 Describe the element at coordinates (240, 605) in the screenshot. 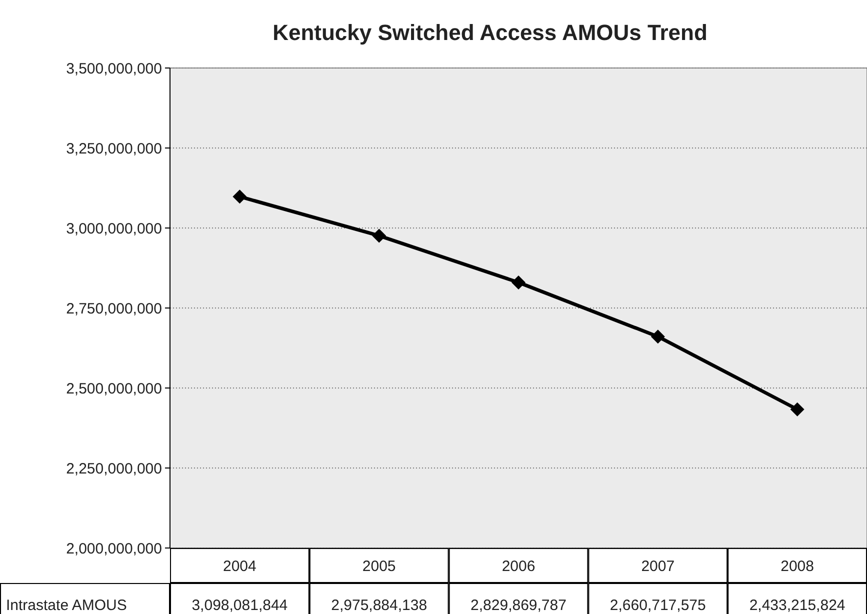

I see `data-label: 3,098,081,844` at that location.